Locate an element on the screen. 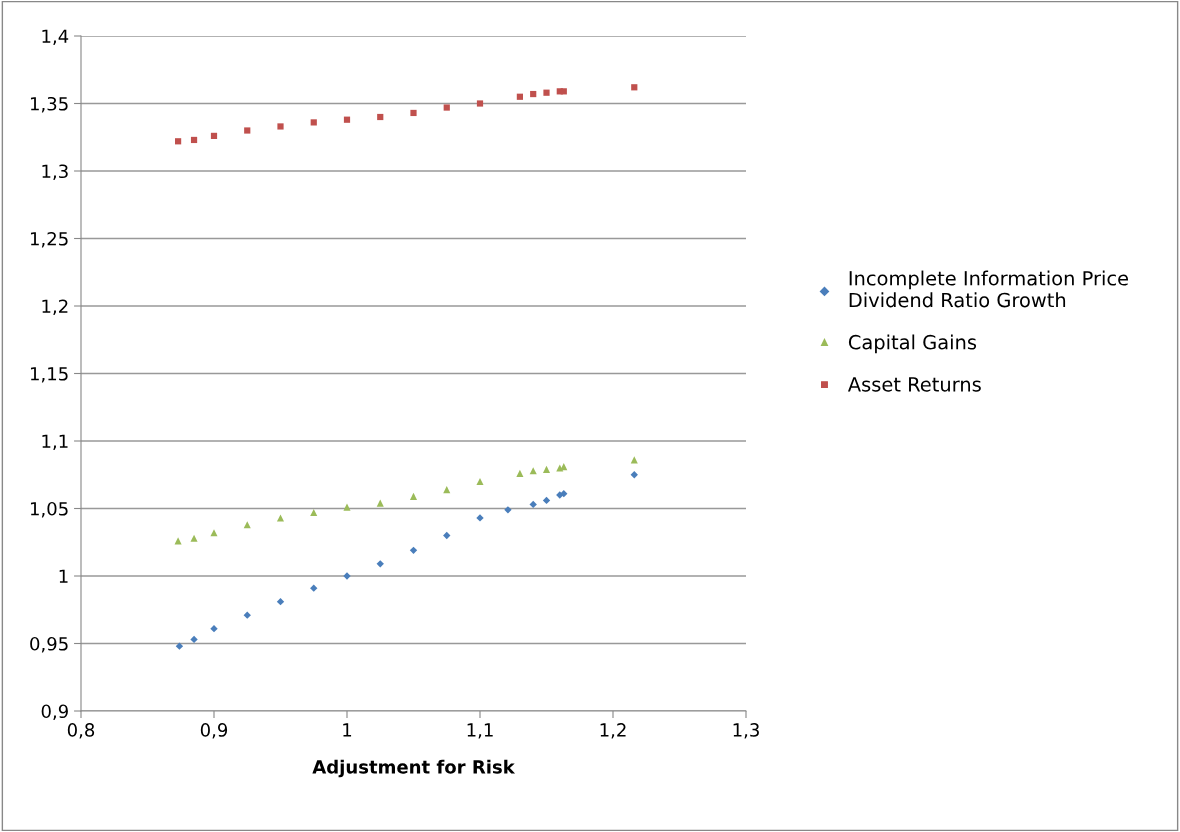 The width and height of the screenshot is (1180, 832). y-tick-label: 1,25 is located at coordinates (49, 239).